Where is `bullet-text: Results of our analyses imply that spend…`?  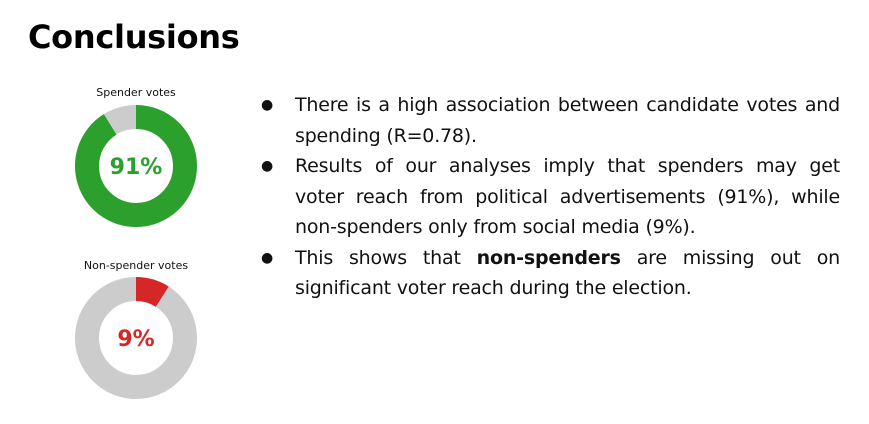
bullet-text: Results of our analyses imply that spend… is located at coordinates (567, 196).